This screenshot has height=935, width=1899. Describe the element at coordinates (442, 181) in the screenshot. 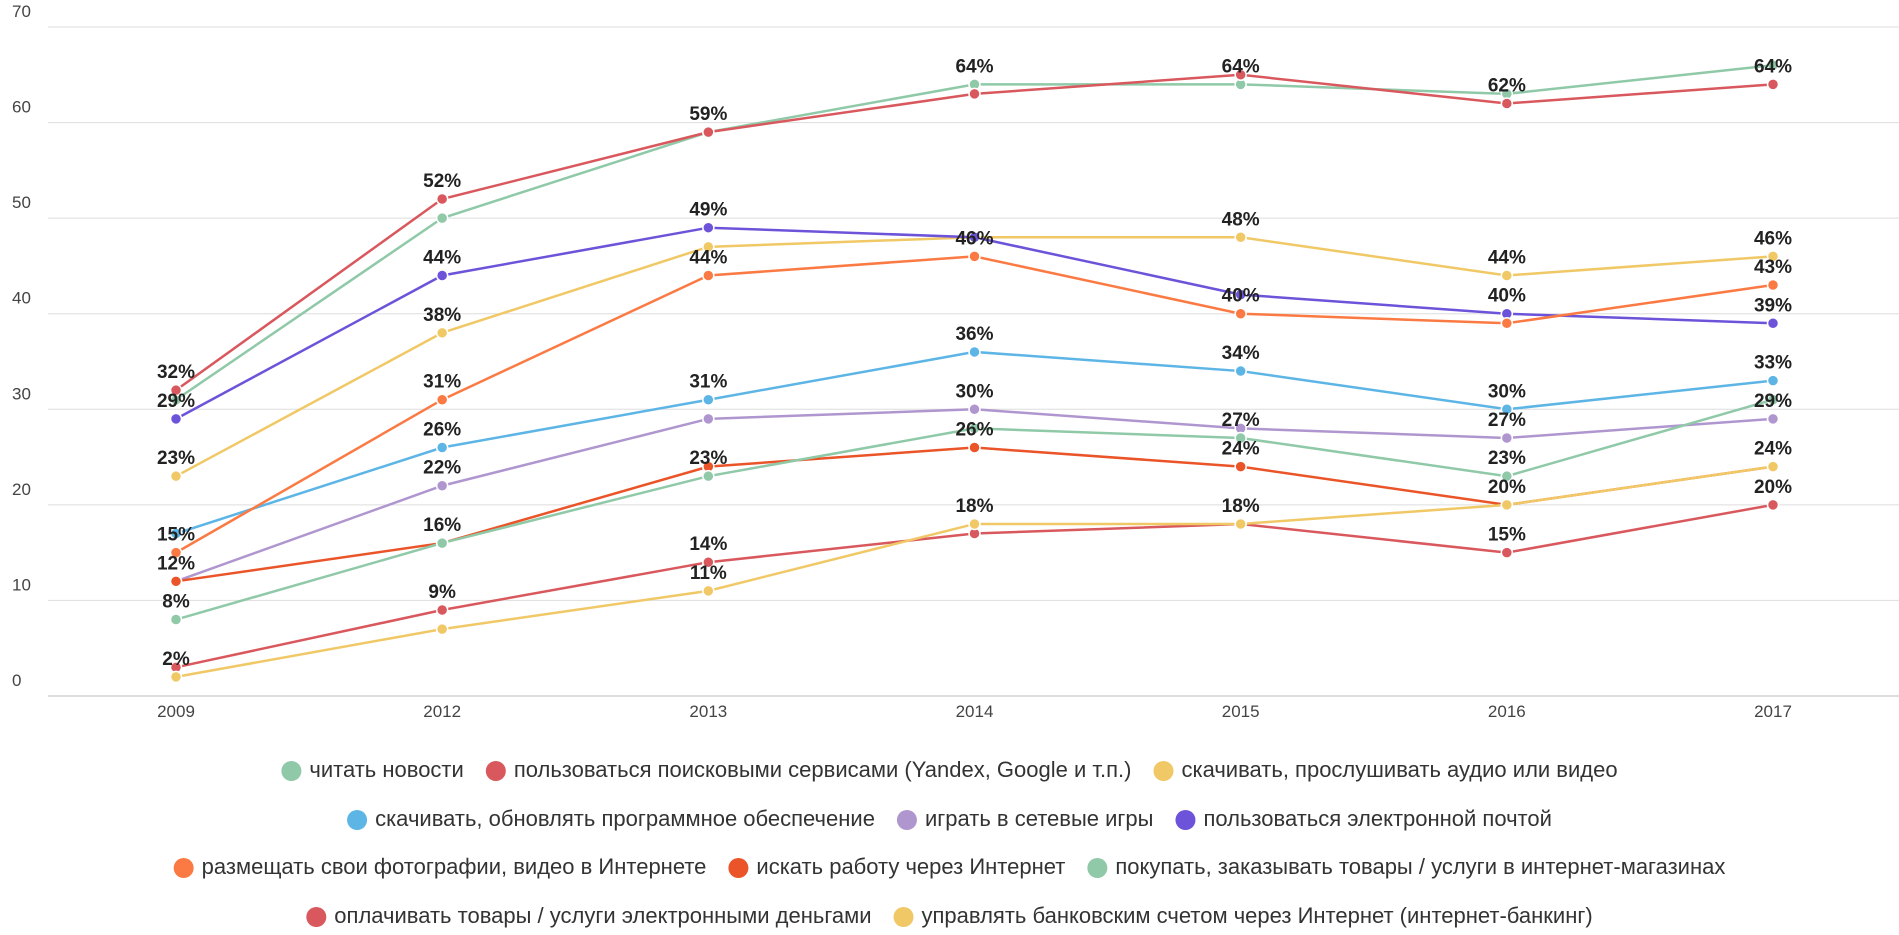

I see `data-label: 52%` at that location.